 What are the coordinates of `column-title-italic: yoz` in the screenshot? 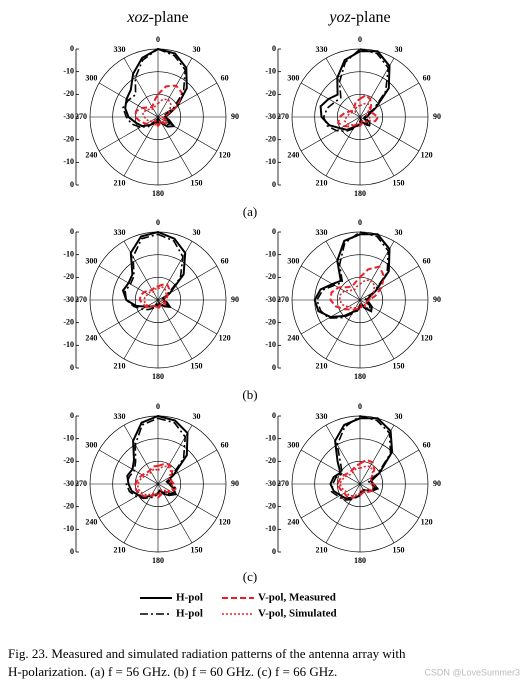 It's located at (339, 17).